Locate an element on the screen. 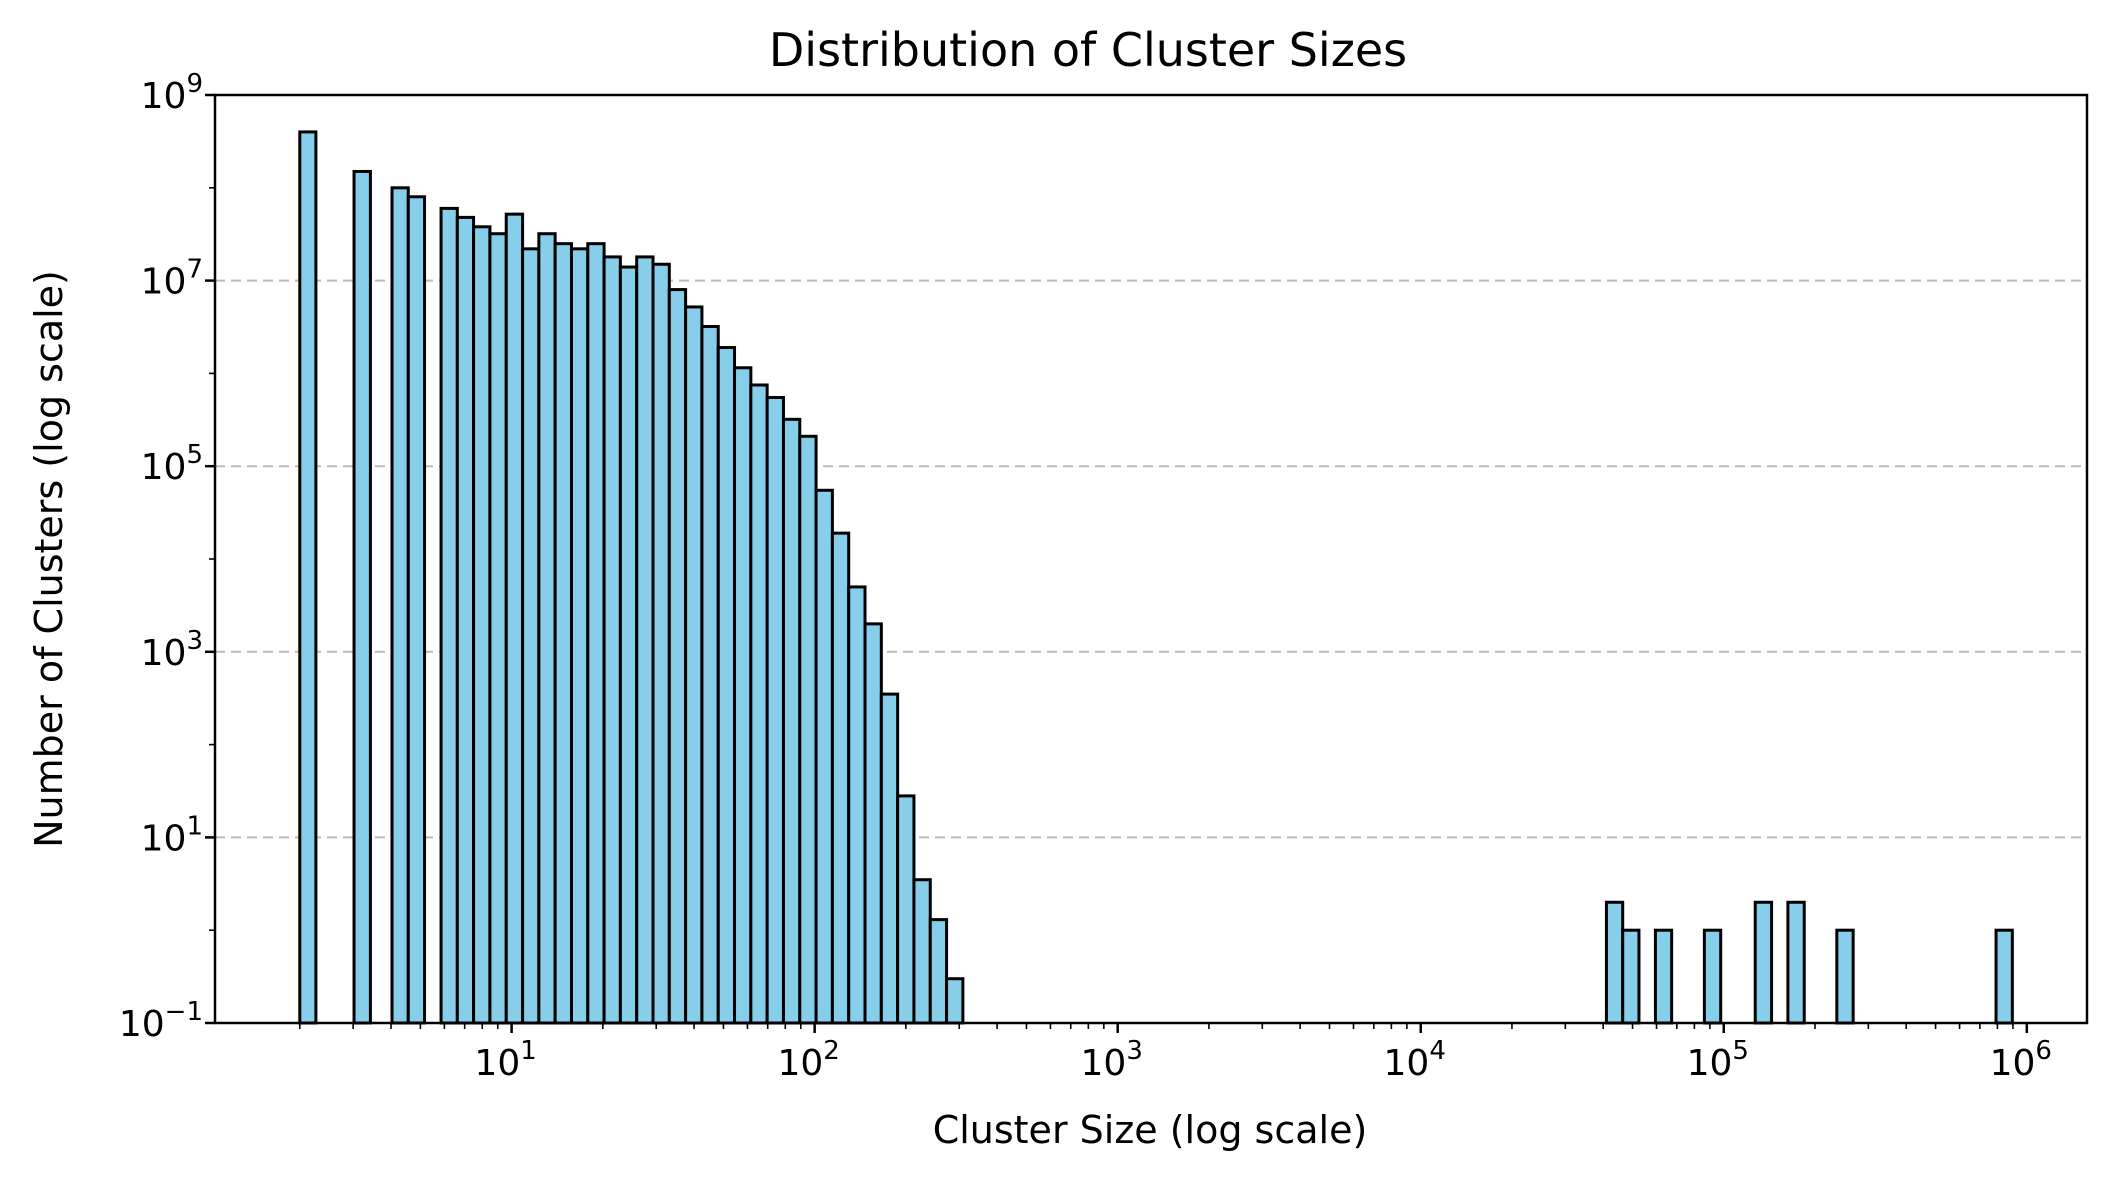 This screenshot has height=1177, width=2103. x-tick-label: 10⁶ is located at coordinates (2021, 1060).